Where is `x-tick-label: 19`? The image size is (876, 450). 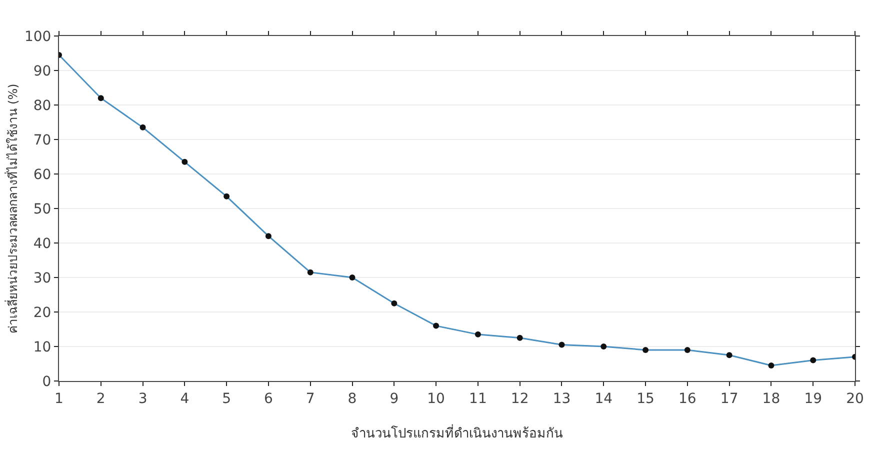 x-tick-label: 19 is located at coordinates (813, 398).